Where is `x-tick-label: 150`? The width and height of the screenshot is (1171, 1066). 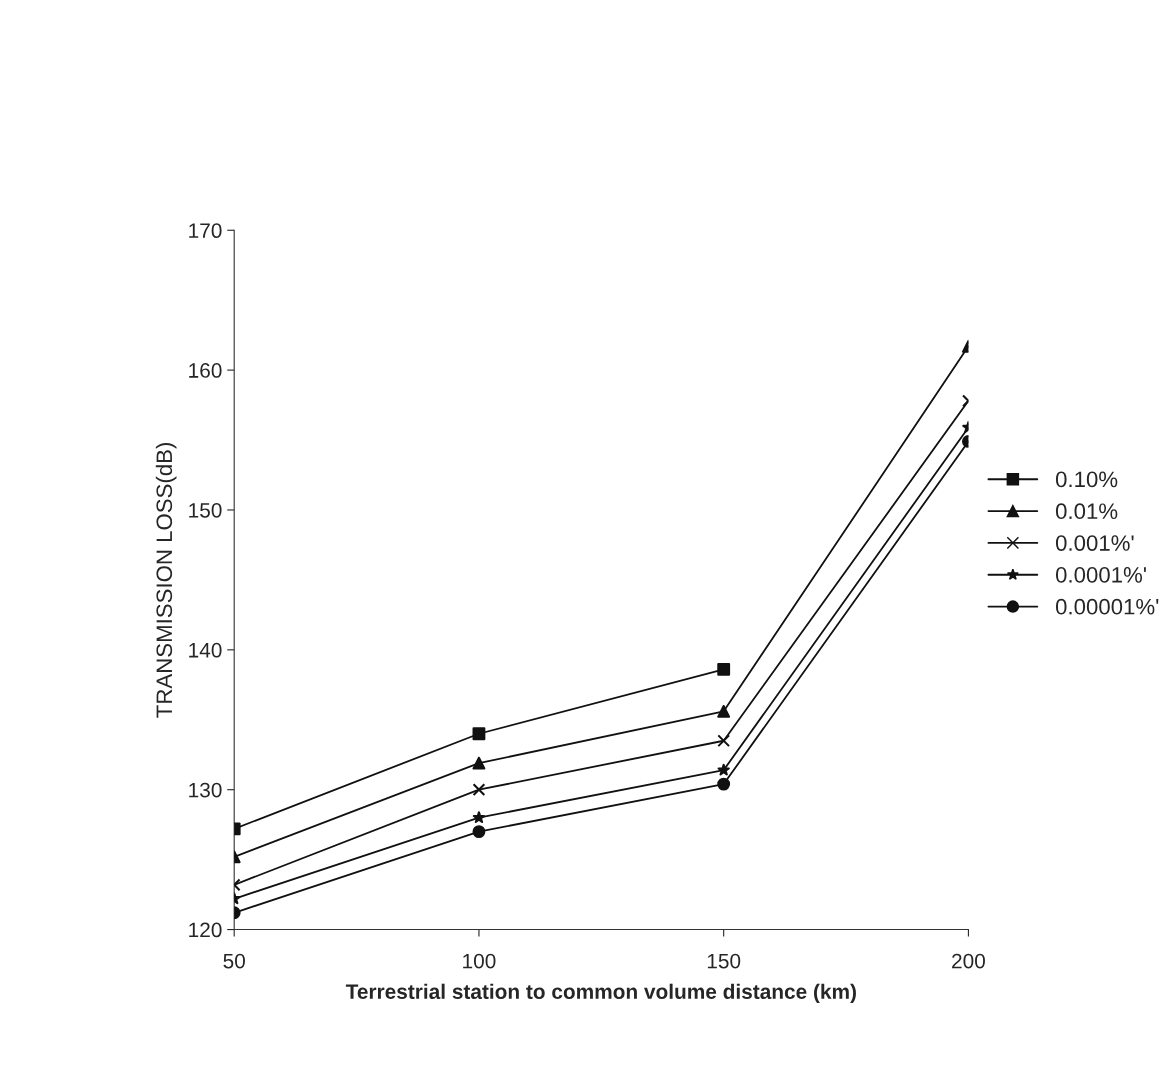 x-tick-label: 150 is located at coordinates (724, 961).